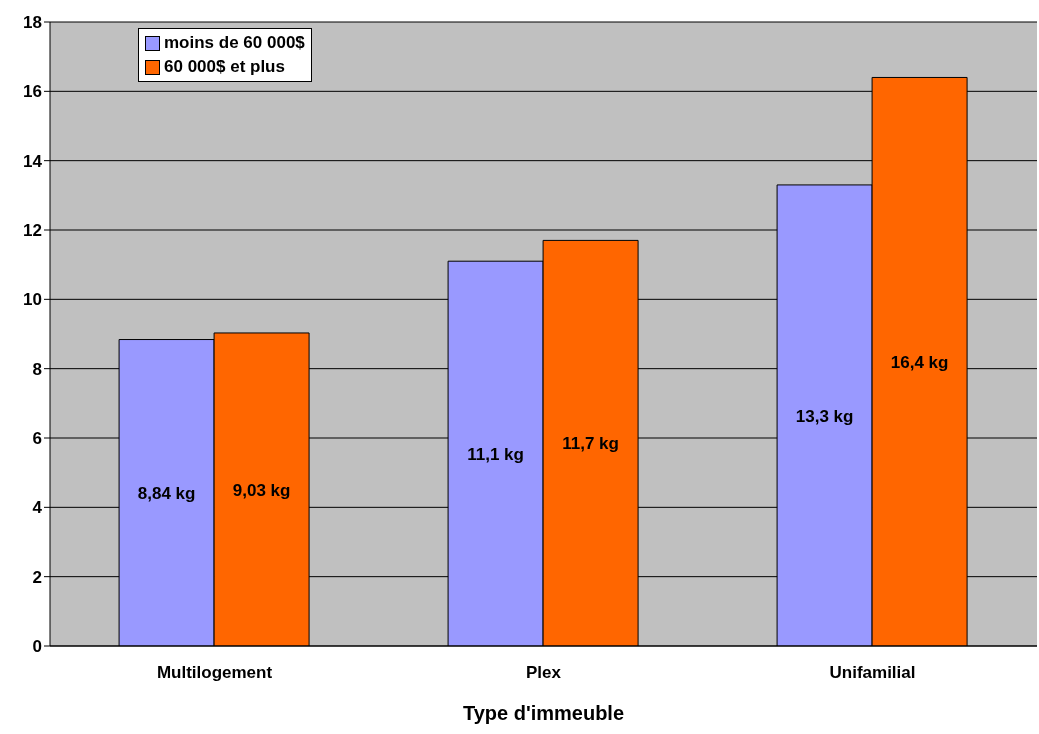  I want to click on y-tick-label: 0, so click(37, 647).